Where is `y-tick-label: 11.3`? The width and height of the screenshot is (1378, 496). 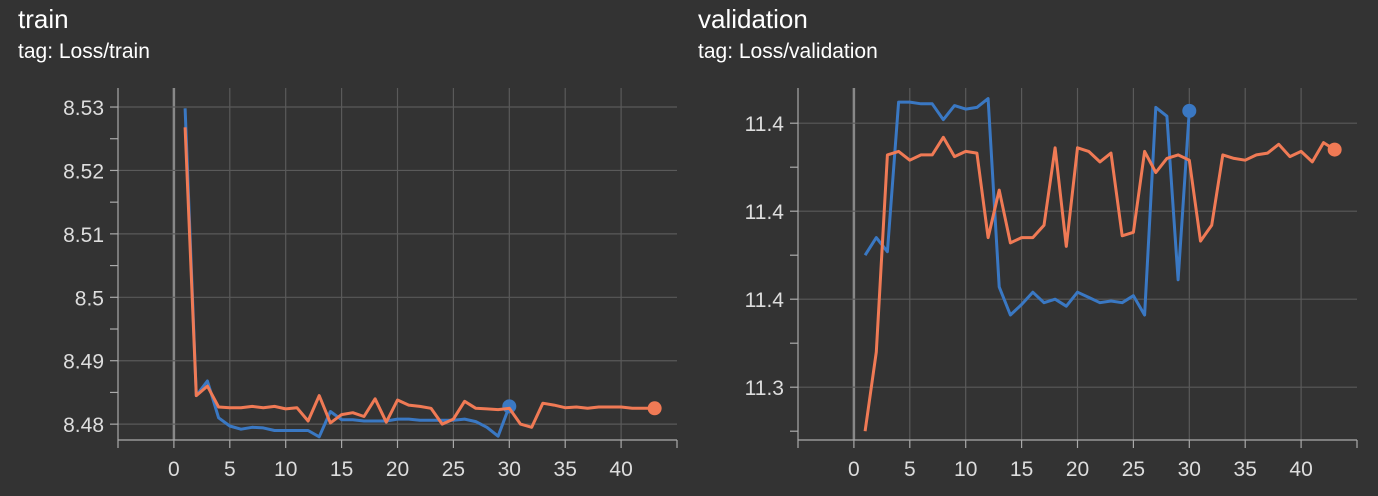 y-tick-label: 11.3 is located at coordinates (764, 388).